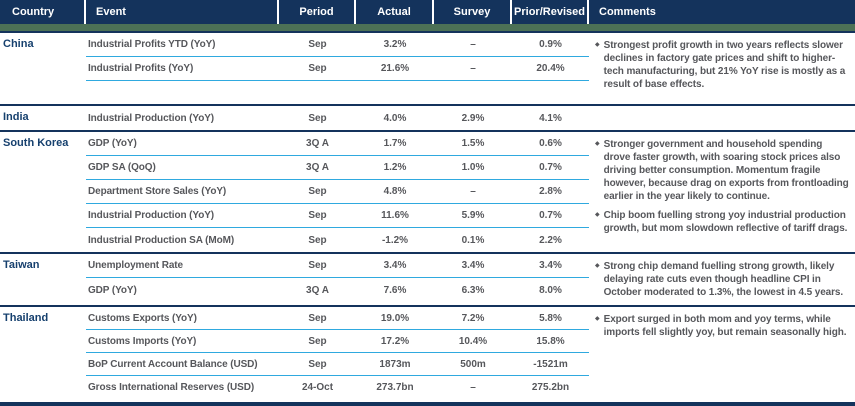  Describe the element at coordinates (337, 168) in the screenshot. I see `table-row: GDP SA (QoQ) 3Q A 1.2% 1.0% 0.7%` at that location.